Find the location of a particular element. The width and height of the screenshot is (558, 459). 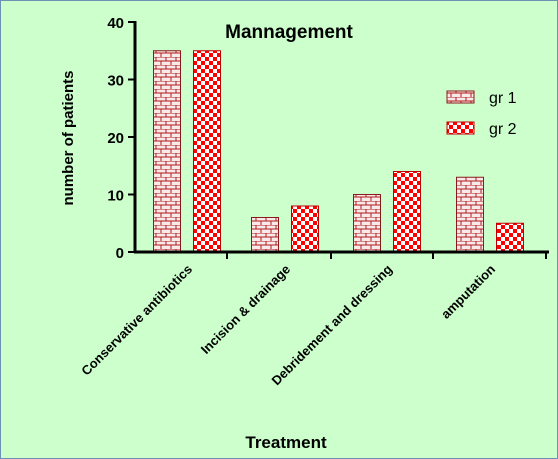

y-axis-label: number of patients is located at coordinates (68, 137).